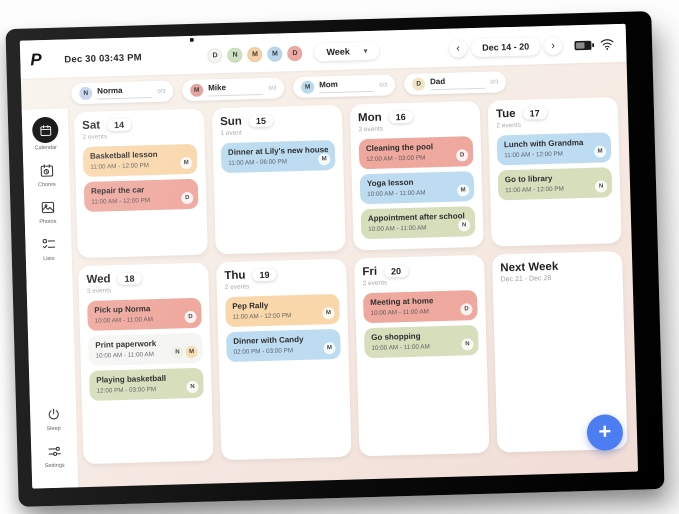  Describe the element at coordinates (237, 287) in the screenshot. I see `day-event-count: 2 events` at that location.